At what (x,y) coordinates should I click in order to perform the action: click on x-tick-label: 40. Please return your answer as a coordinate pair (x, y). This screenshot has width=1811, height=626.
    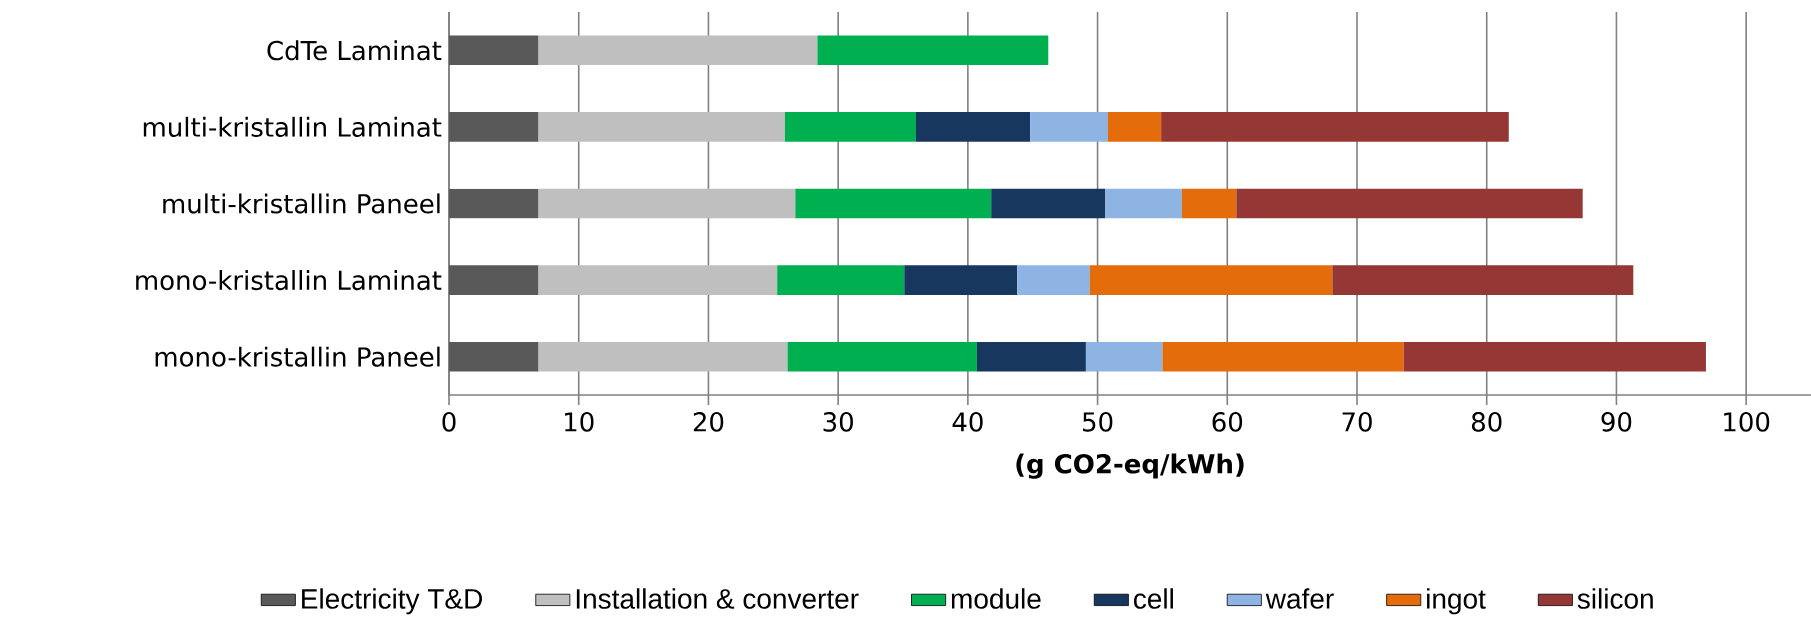
    Looking at the image, I should click on (967, 422).